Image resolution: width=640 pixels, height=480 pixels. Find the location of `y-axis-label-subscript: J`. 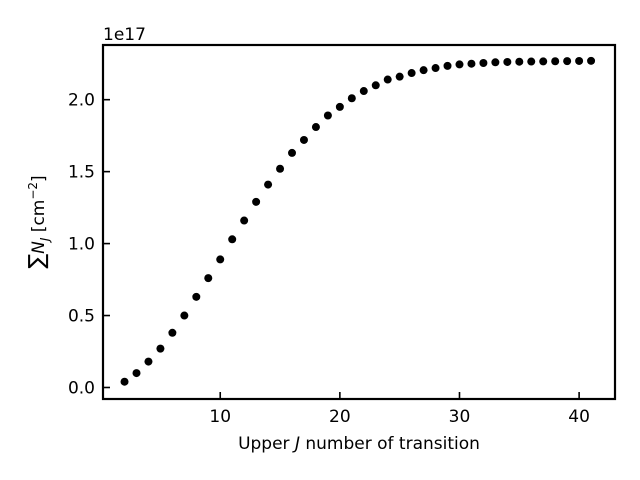

y-axis-label-subscript: J is located at coordinates (45, 240).